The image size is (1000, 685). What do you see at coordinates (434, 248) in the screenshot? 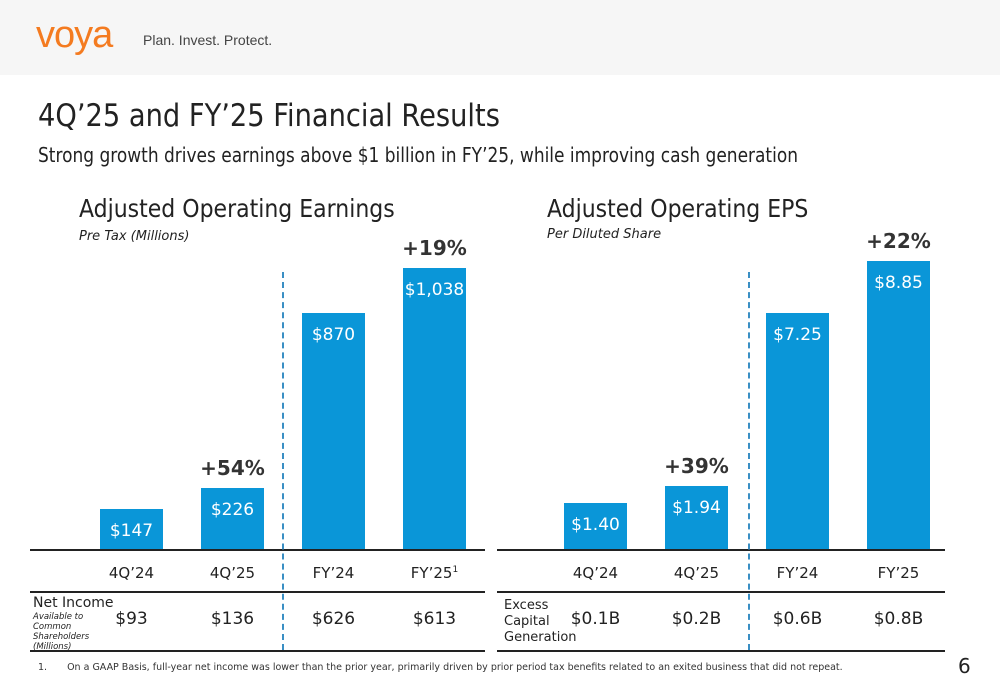
I see `growth-label: +19%` at bounding box center [434, 248].